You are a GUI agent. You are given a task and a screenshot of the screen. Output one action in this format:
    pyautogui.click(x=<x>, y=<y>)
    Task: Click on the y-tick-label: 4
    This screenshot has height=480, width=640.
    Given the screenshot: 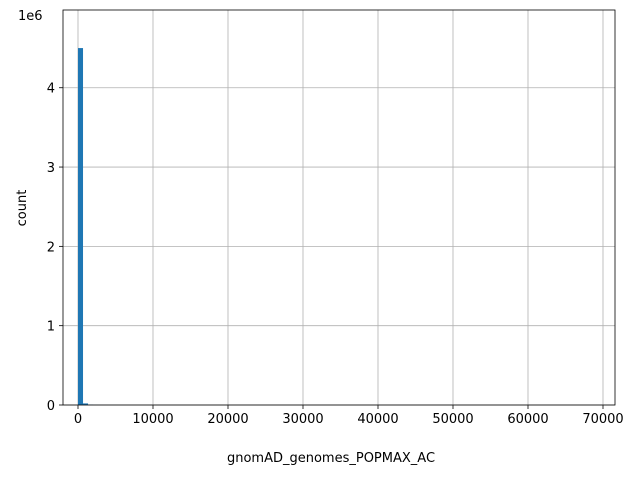 What is the action you would take?
    pyautogui.click(x=51, y=89)
    